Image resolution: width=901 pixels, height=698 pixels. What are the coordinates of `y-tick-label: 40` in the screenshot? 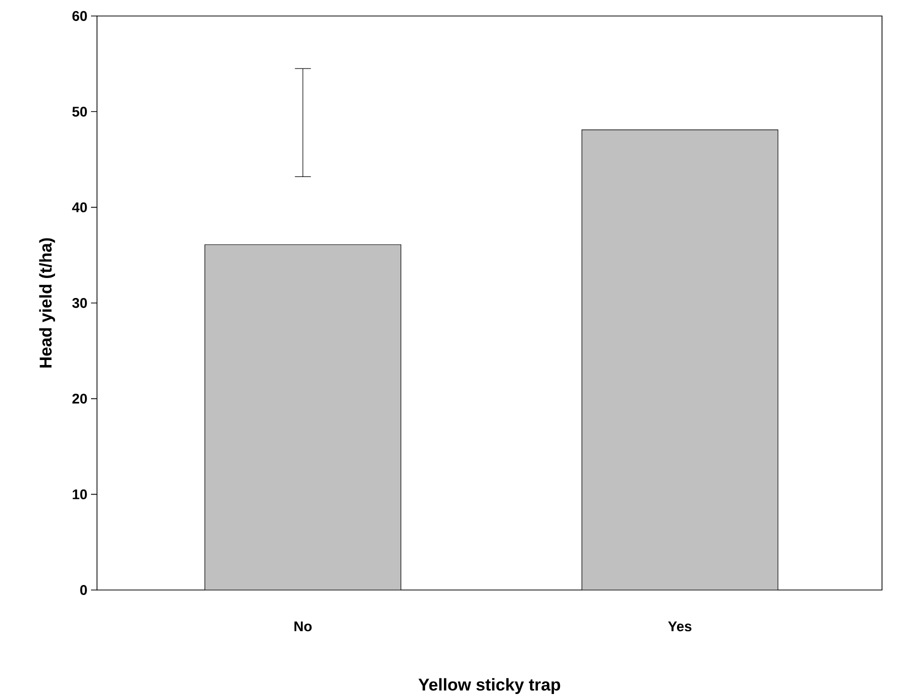 It's located at (79, 207).